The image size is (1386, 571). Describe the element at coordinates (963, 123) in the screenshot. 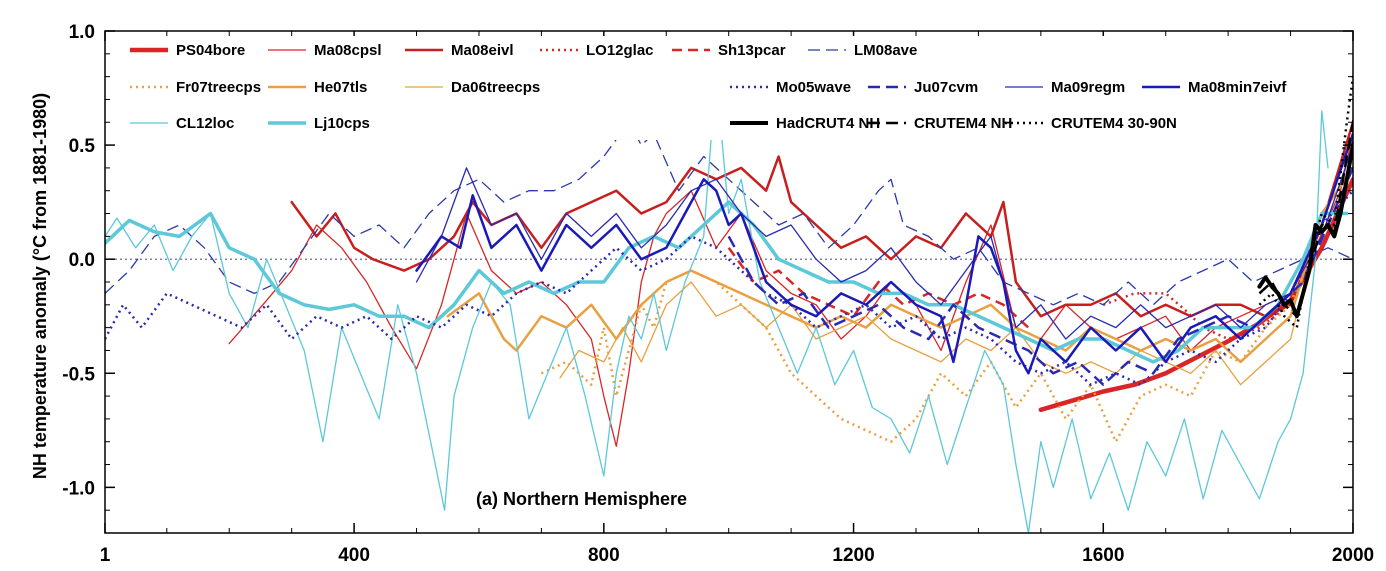

I see `legend-label-crutem4-nh: CRUTEM4 NH` at that location.